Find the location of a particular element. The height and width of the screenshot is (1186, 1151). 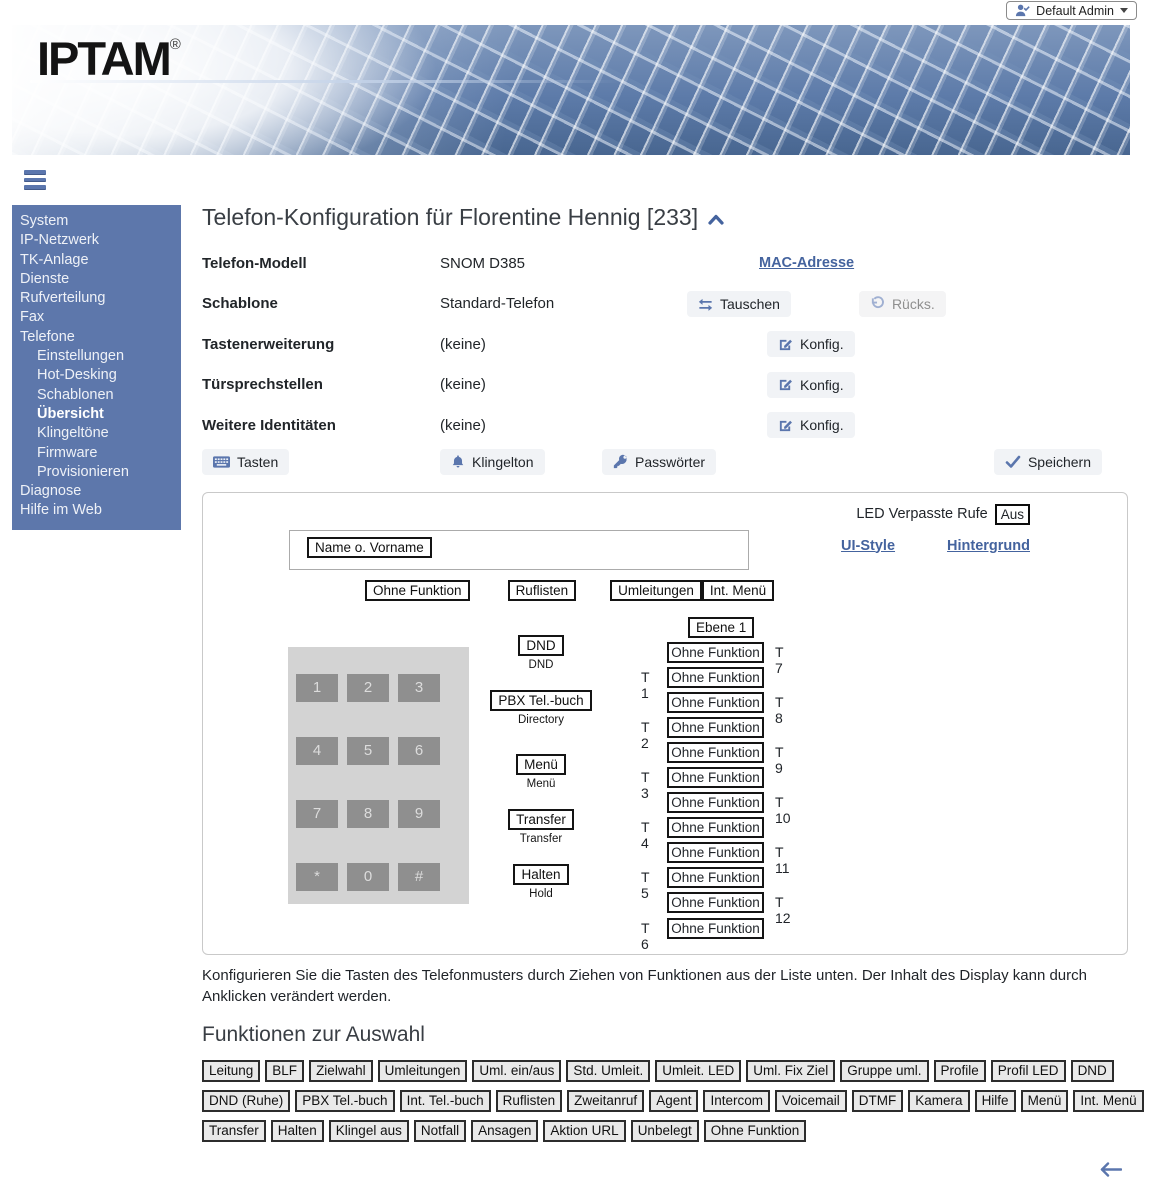

back-button is located at coordinates (1111, 1172).